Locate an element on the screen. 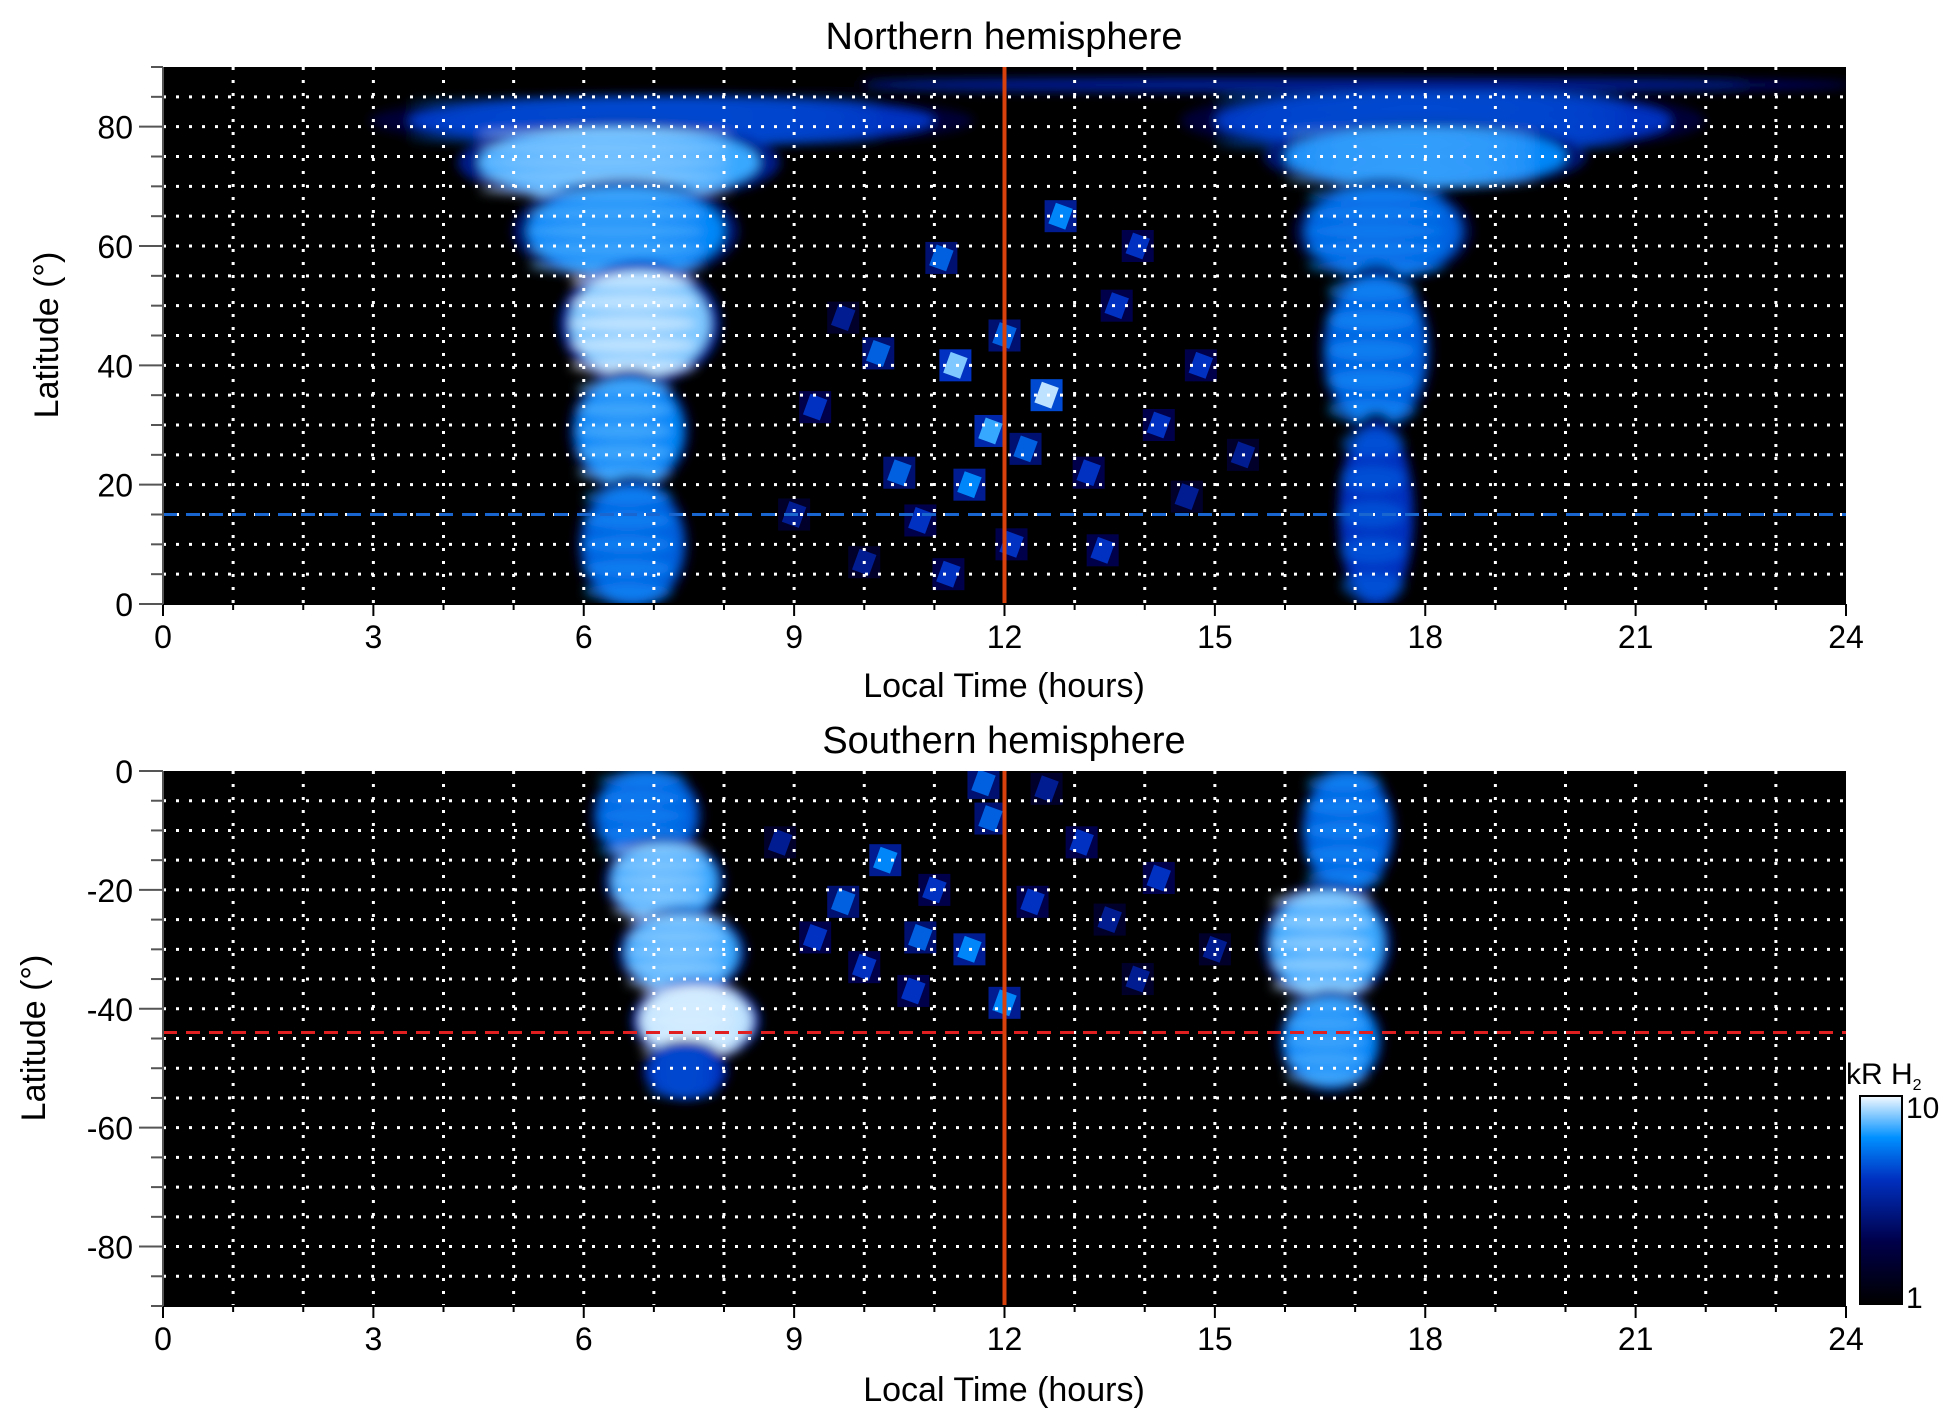 The width and height of the screenshot is (1950, 1428). emission-layer is located at coordinates (993, 936).